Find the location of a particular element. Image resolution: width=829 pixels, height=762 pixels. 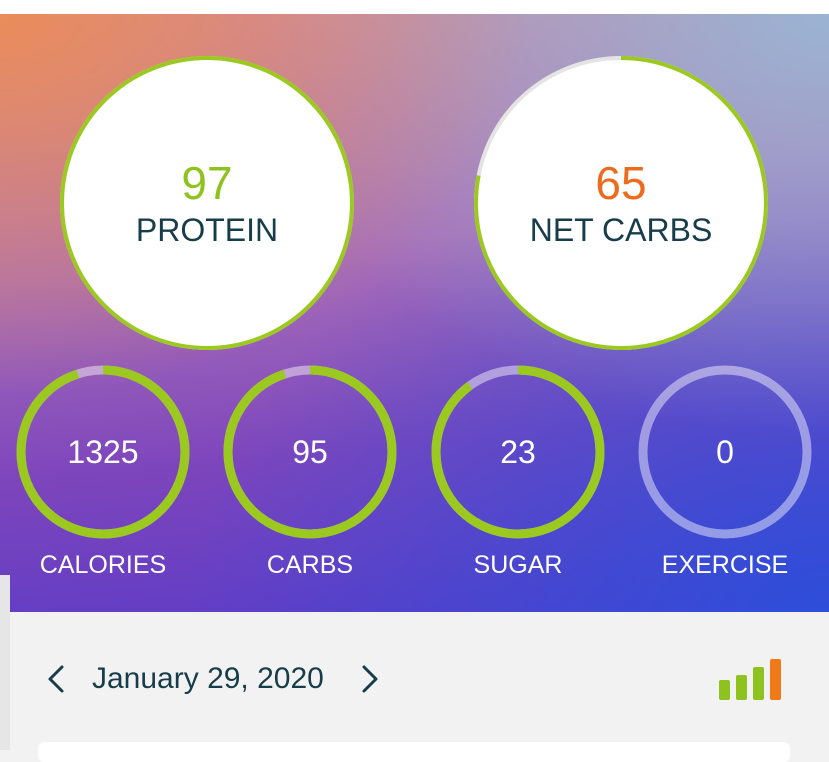

calories-progress-arc is located at coordinates (103, 452).